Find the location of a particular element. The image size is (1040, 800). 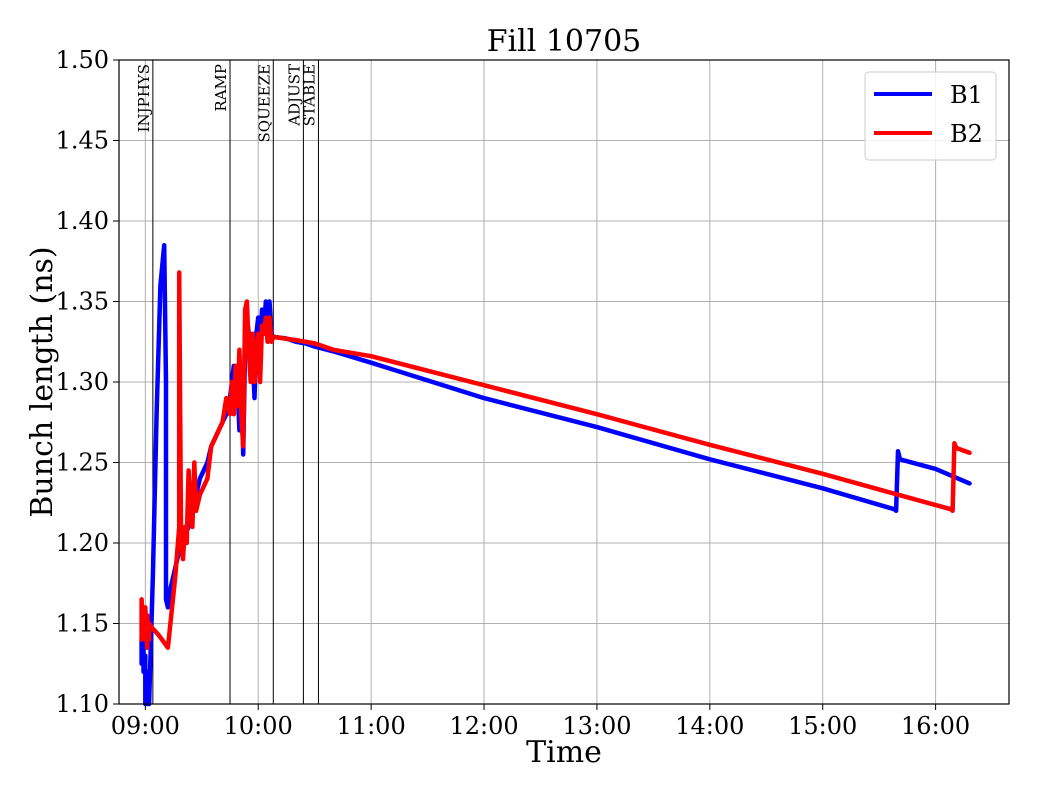

phase-label-stable: STABLE is located at coordinates (309, 95).